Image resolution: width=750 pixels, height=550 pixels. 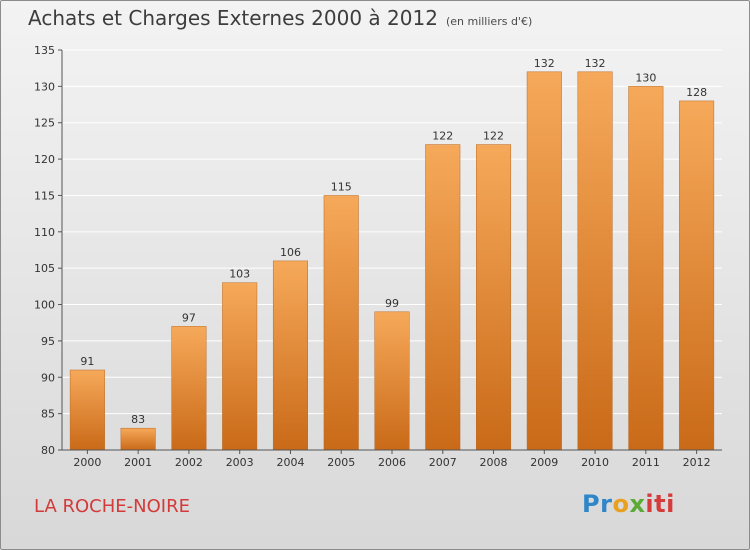 I want to click on y-tick-label-80: 80, so click(x=48, y=450).